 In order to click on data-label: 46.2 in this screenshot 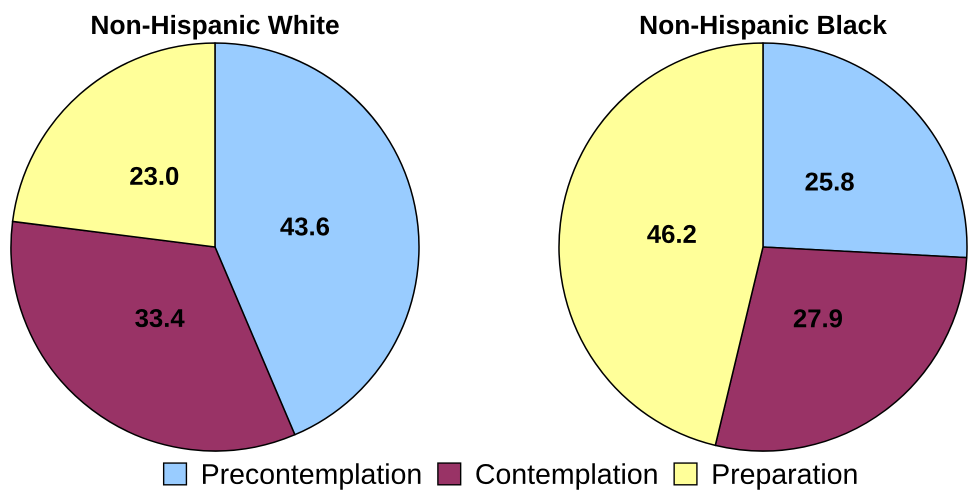, I will do `click(671, 234)`.